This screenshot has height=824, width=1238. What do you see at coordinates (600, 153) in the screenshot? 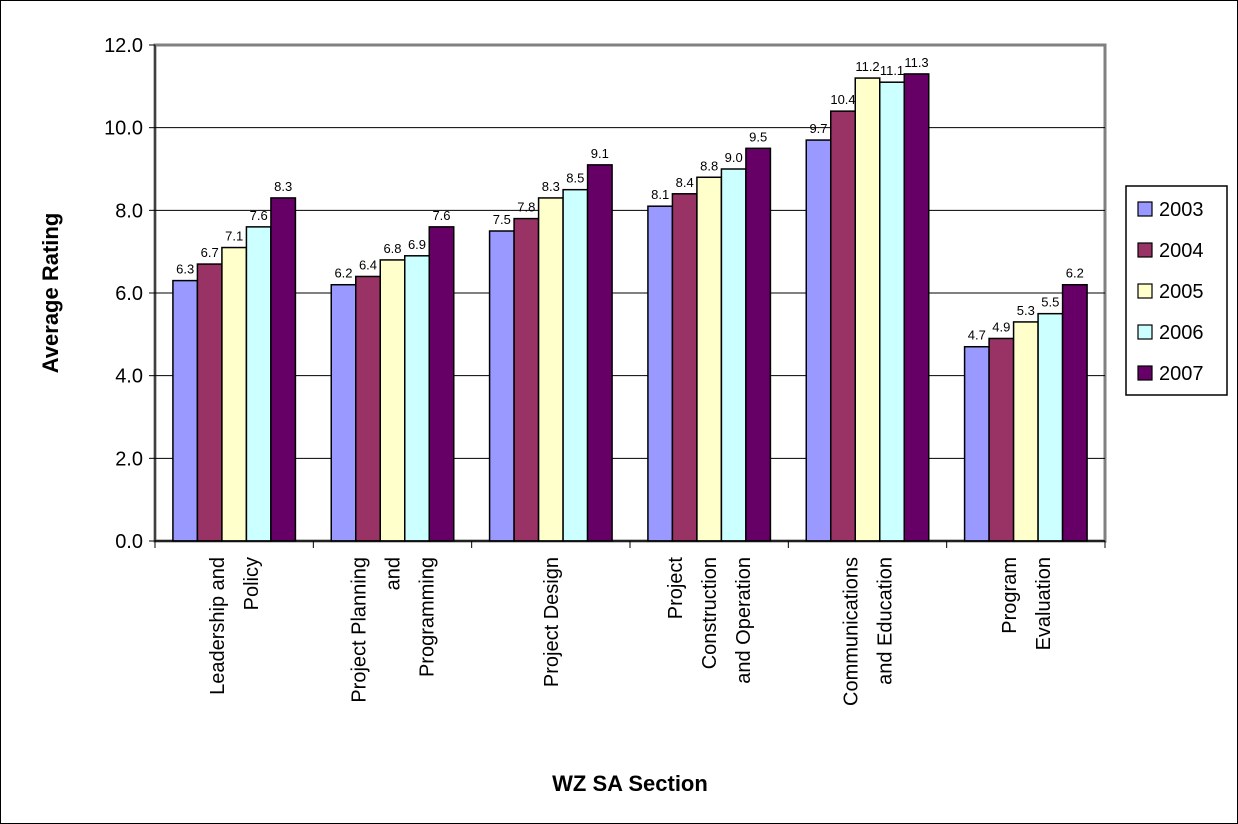
I see `data-label: 9.1` at bounding box center [600, 153].